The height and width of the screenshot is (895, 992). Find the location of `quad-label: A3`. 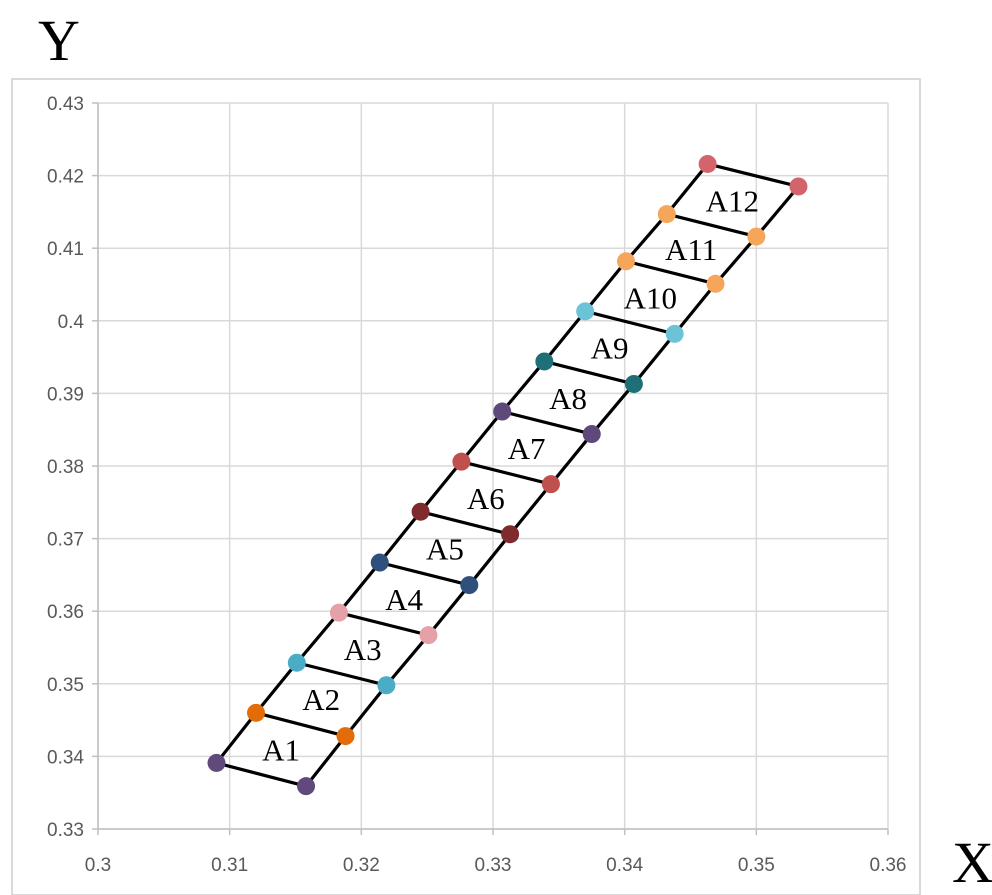

quad-label: A3 is located at coordinates (363, 649).